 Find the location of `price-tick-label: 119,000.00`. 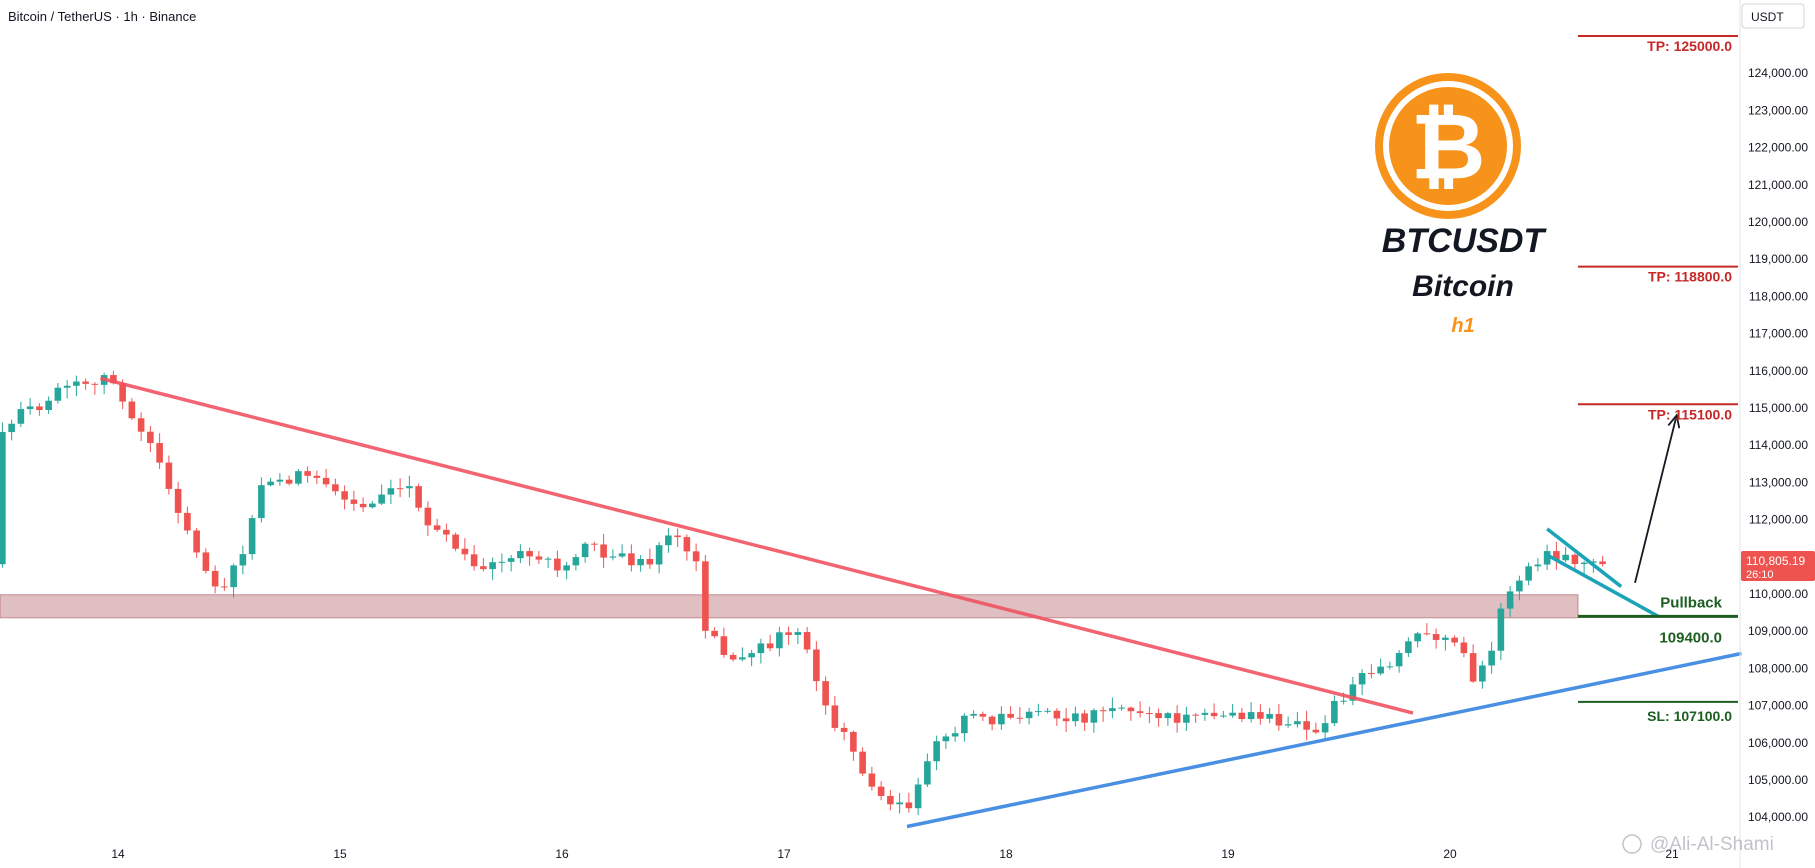

price-tick-label: 119,000.00 is located at coordinates (1778, 259).